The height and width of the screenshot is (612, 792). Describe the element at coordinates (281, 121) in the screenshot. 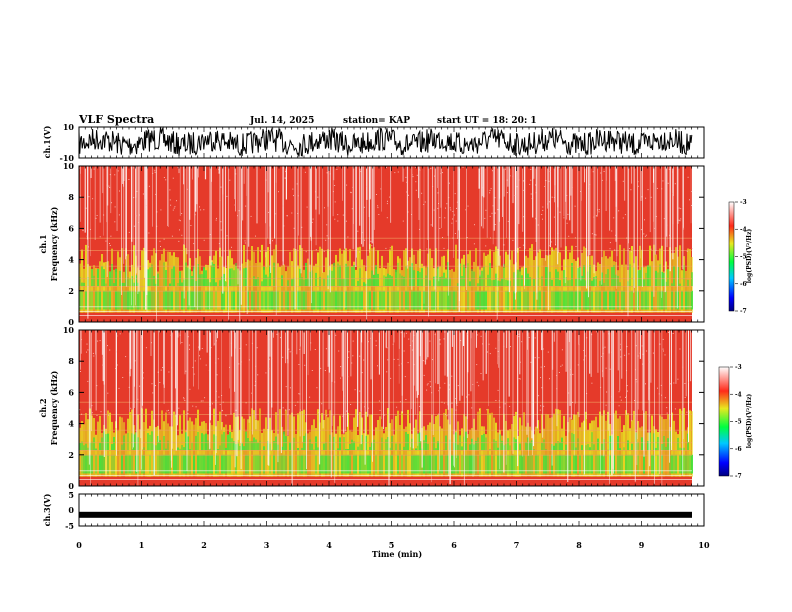

I see `date-label: Jul. 14, 2025` at that location.